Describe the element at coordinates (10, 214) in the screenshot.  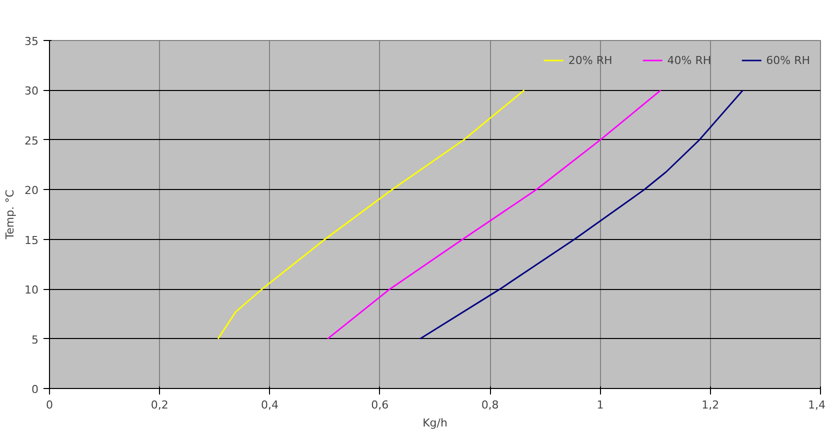
I see `y-axis-title: Temp. °C` at that location.